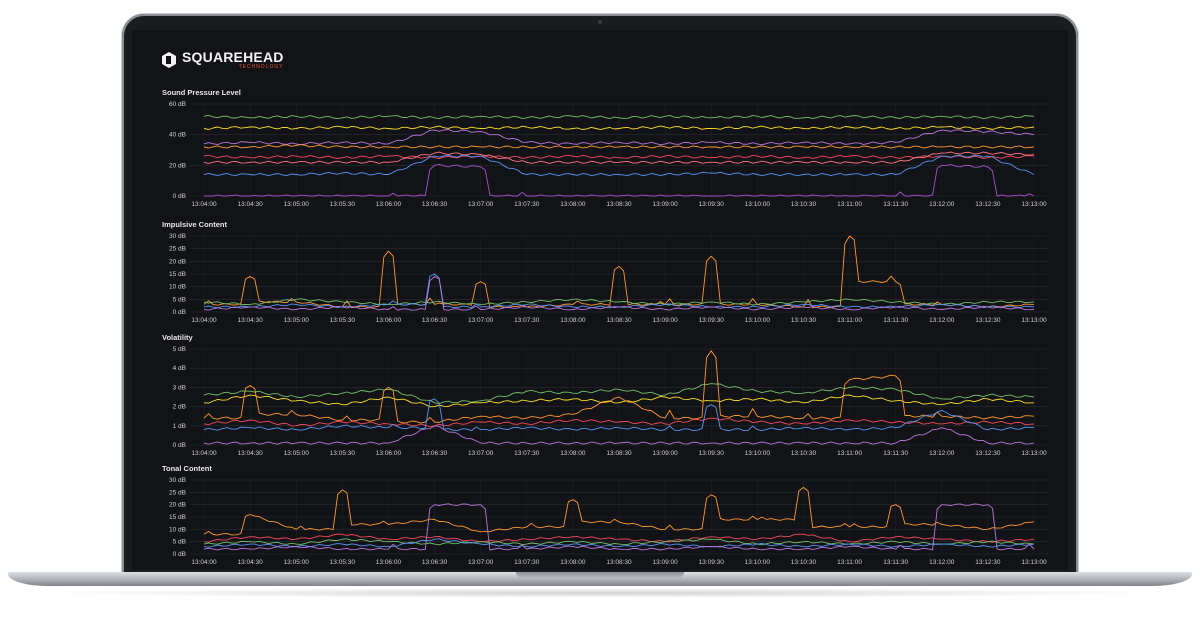  I want to click on y-tick-label: 15 dB, so click(177, 517).